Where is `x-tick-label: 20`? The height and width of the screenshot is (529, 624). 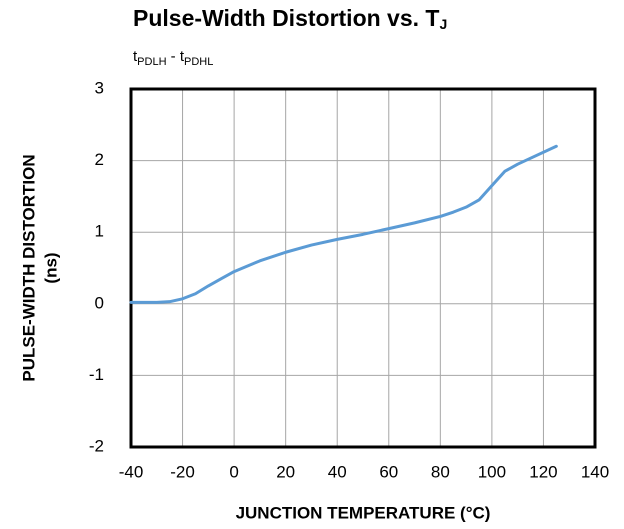
x-tick-label: 20 is located at coordinates (285, 471).